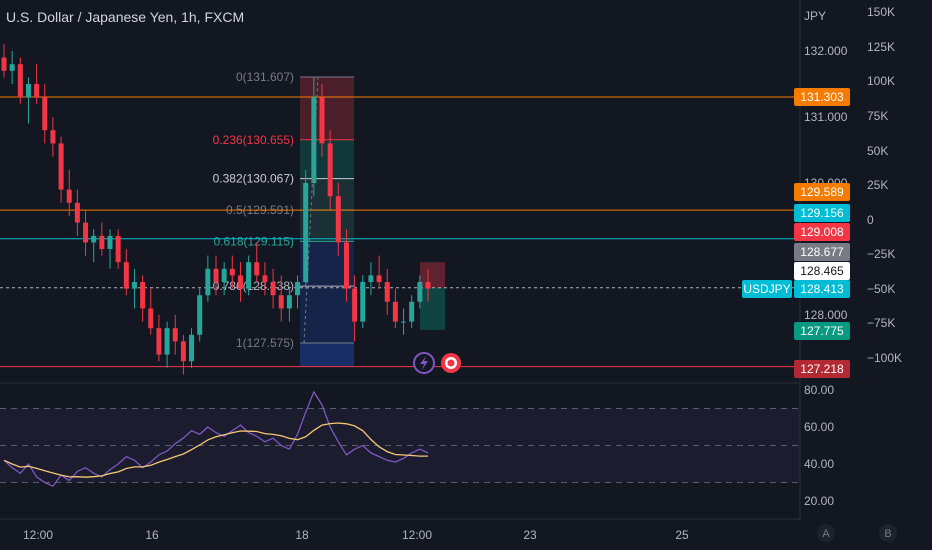 The width and height of the screenshot is (932, 550). I want to click on symbol-tag-label: USDJPY, so click(766, 289).